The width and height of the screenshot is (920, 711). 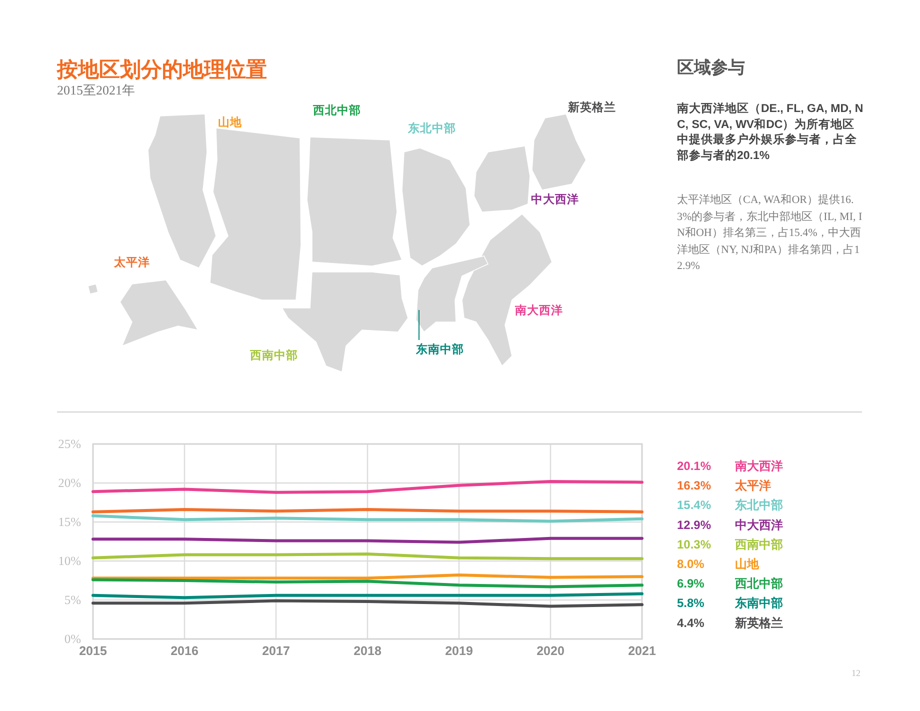 I want to click on text: 6.9%, so click(x=691, y=583).